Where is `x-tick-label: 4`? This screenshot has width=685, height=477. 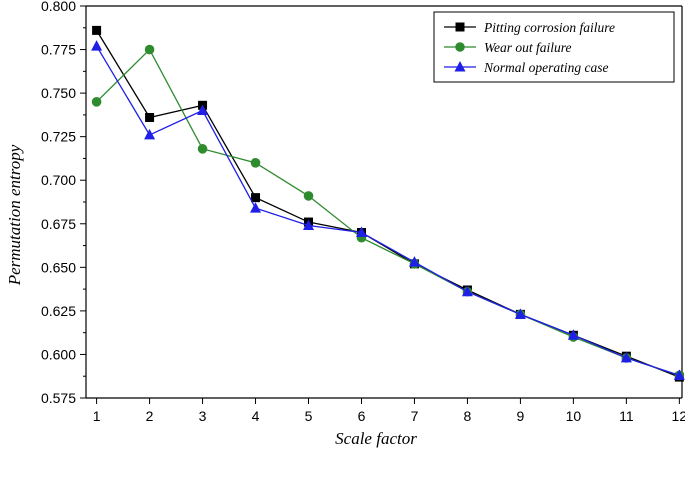
x-tick-label: 4 is located at coordinates (256, 416).